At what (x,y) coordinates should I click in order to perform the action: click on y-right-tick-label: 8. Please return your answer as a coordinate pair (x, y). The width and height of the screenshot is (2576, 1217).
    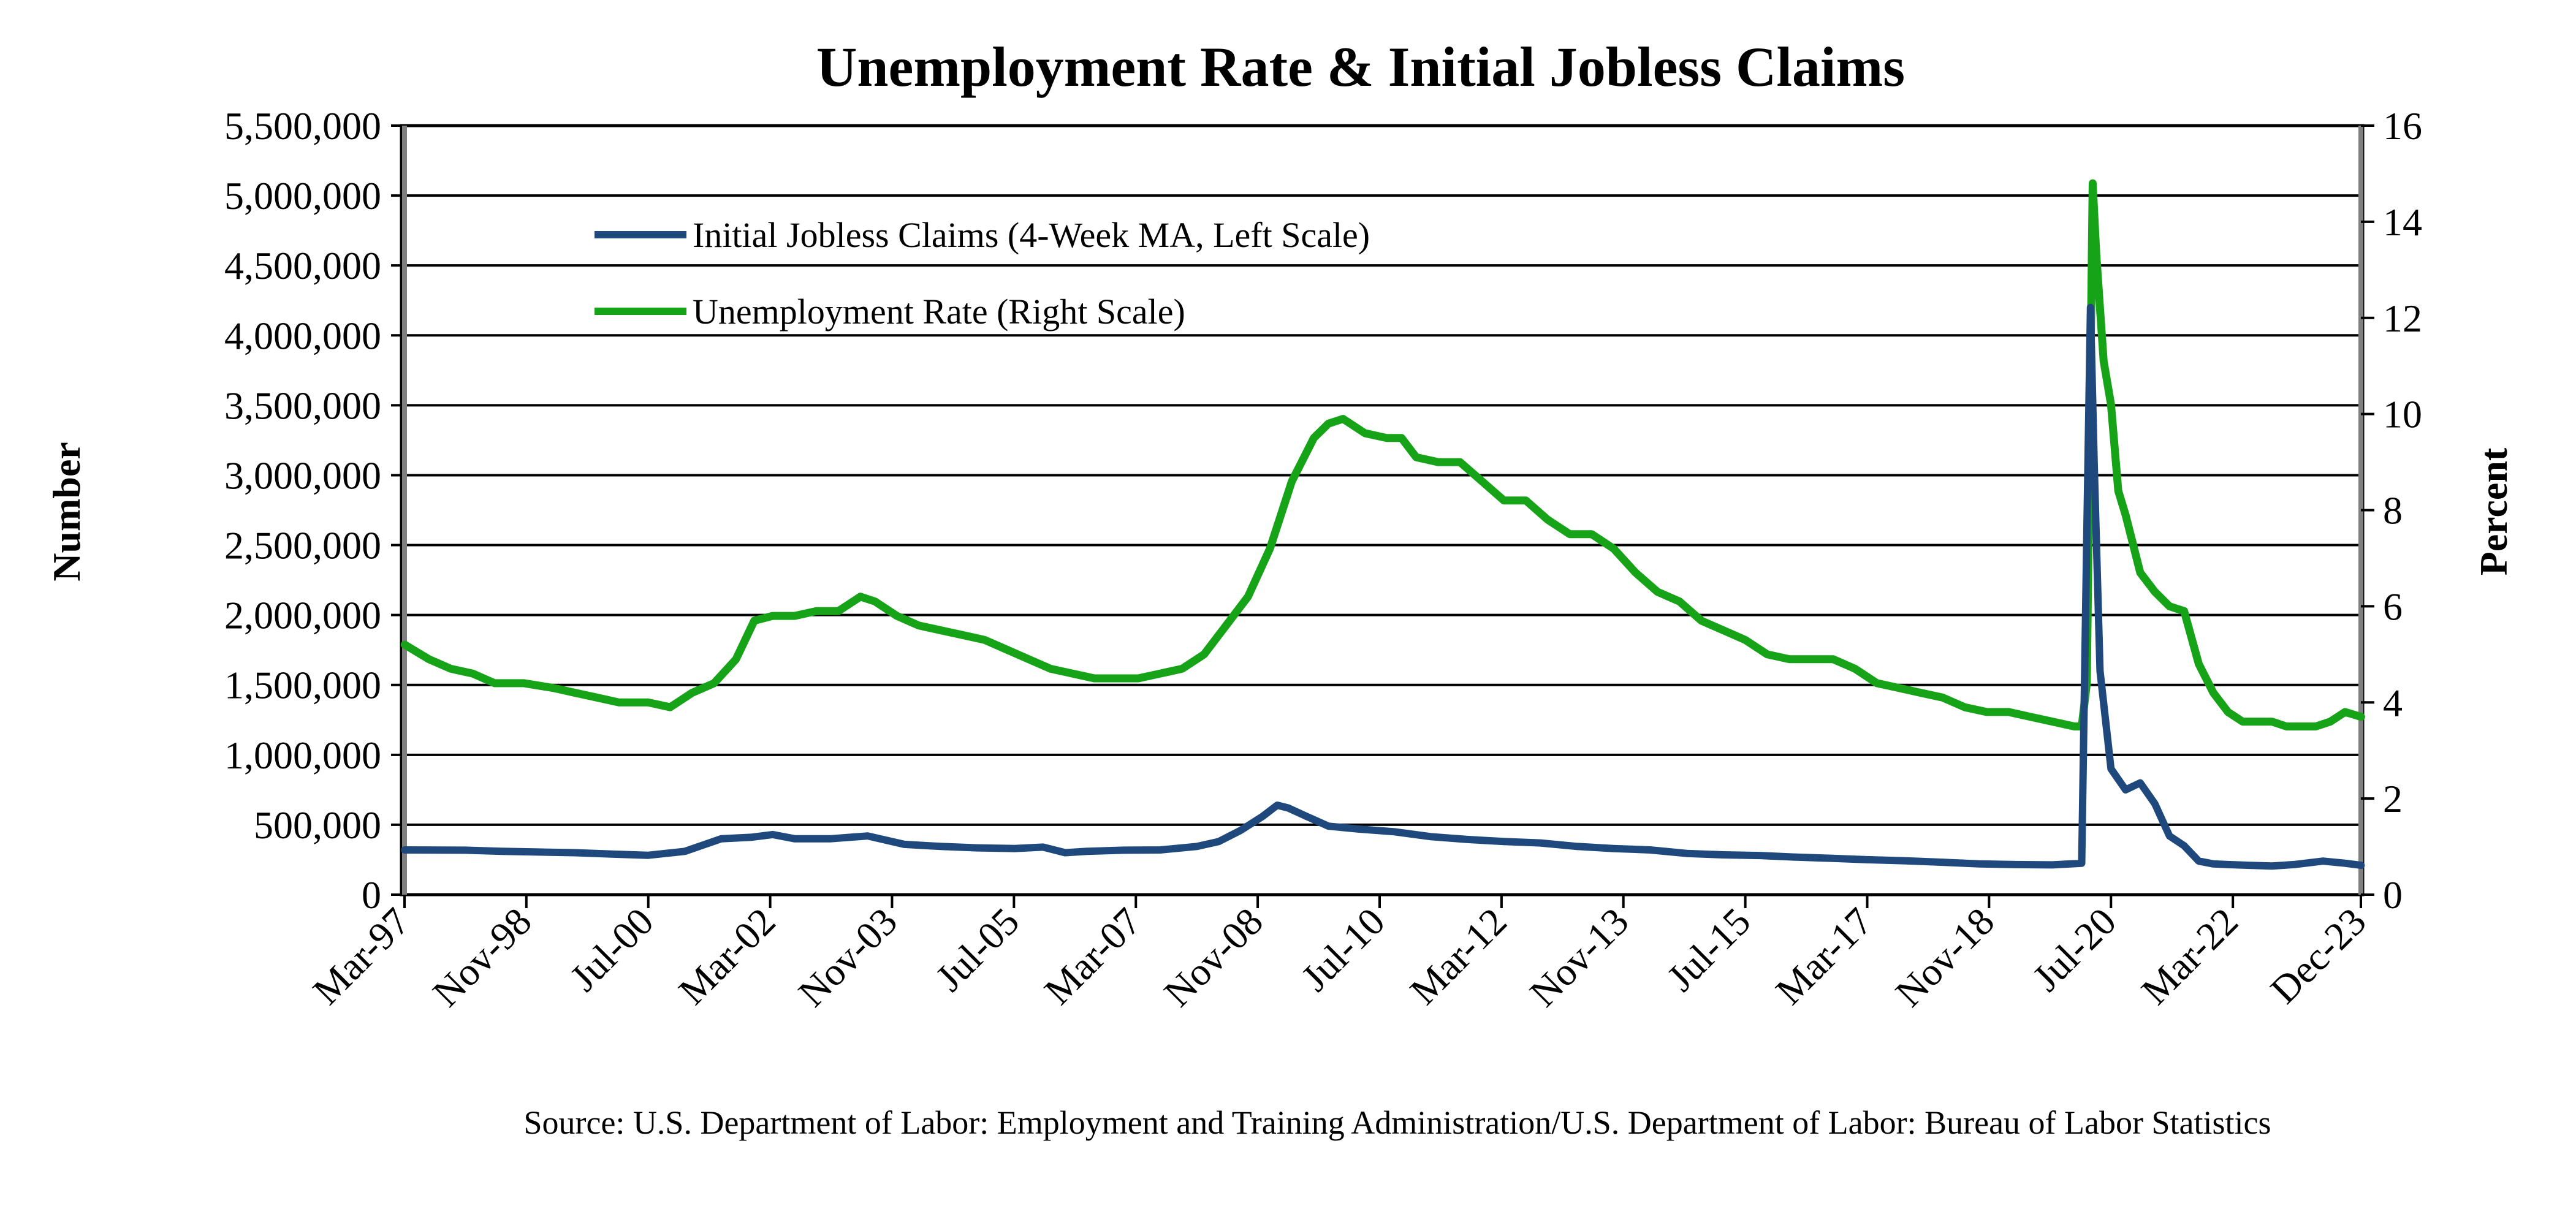
    Looking at the image, I should click on (2393, 511).